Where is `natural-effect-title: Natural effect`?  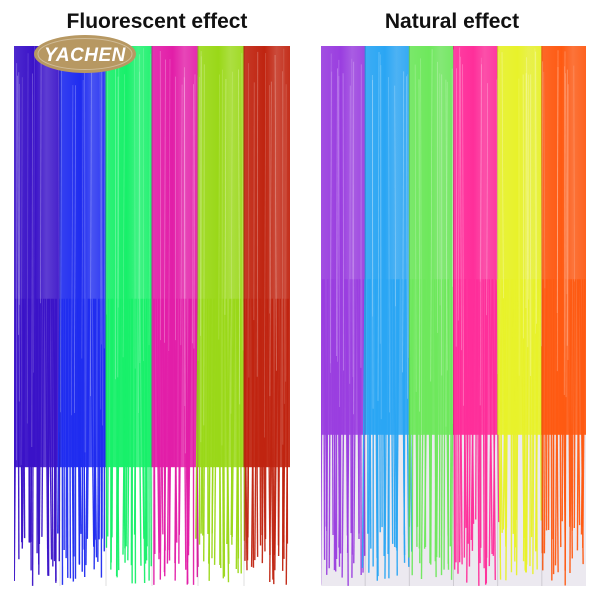 natural-effect-title: Natural effect is located at coordinates (452, 21).